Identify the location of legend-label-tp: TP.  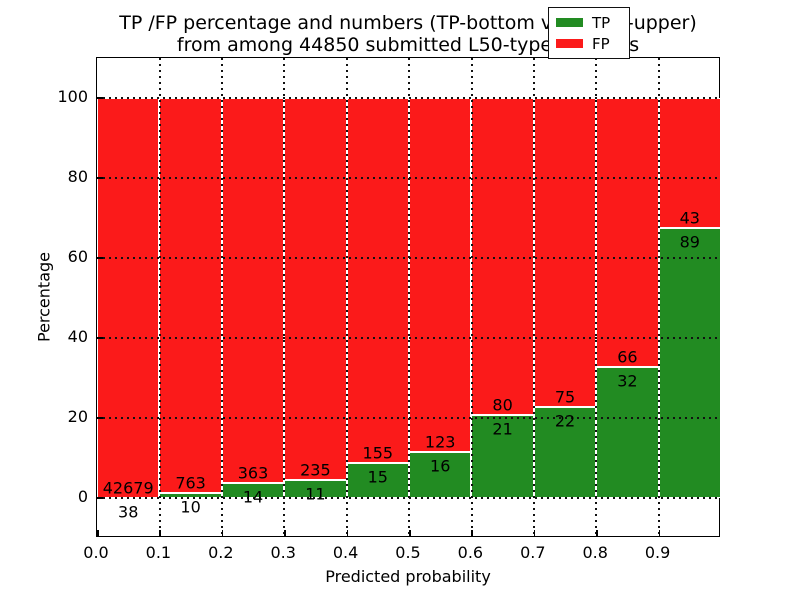
(601, 22).